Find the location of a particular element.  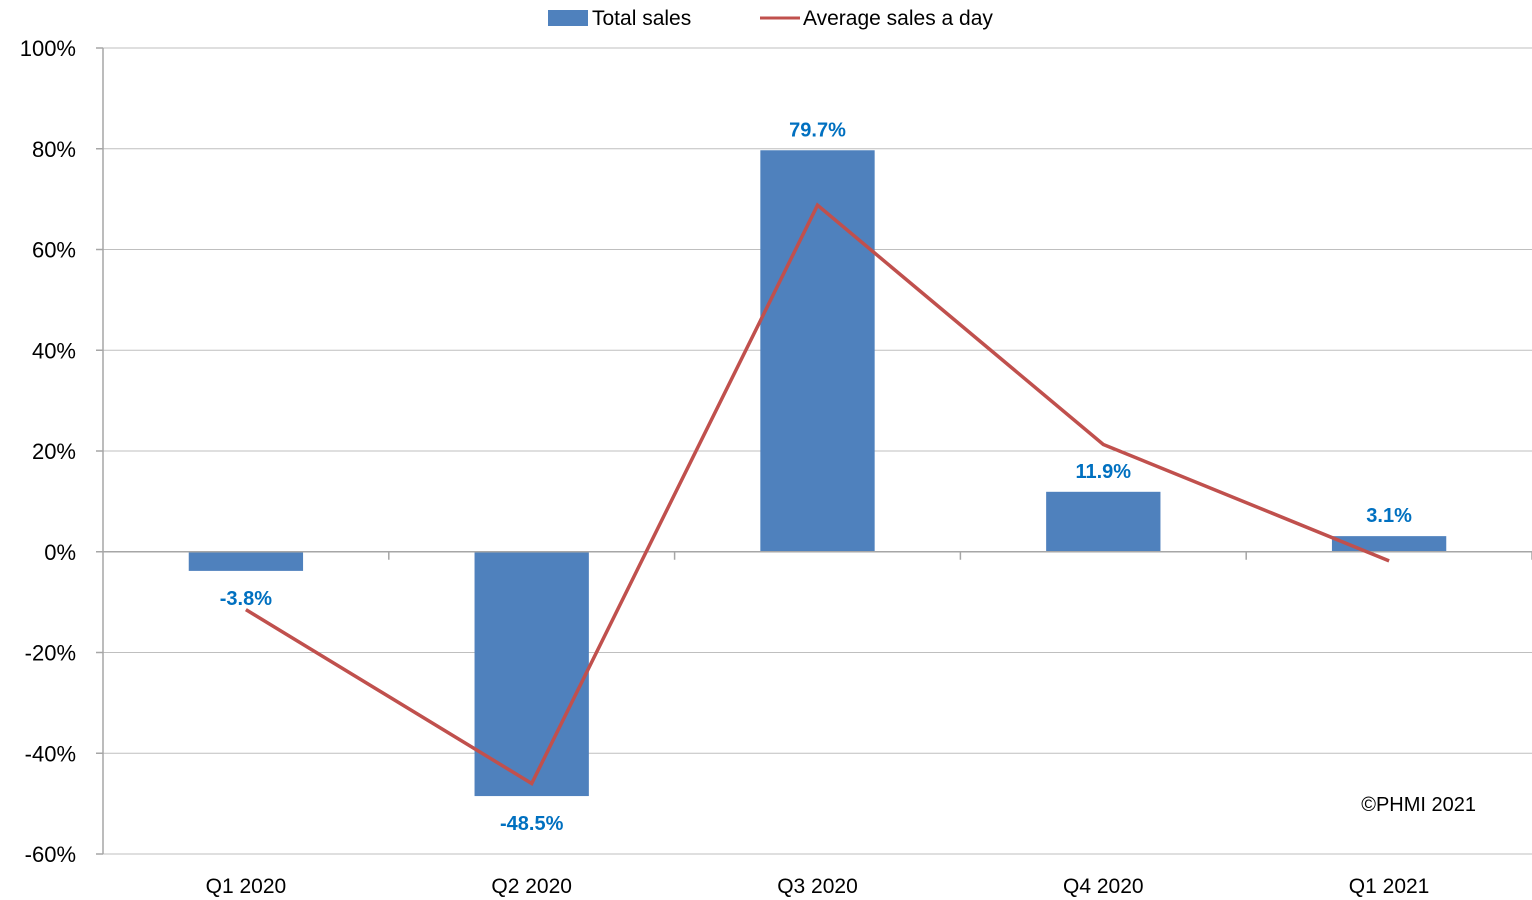

y-tick-label: 100% is located at coordinates (48, 48).